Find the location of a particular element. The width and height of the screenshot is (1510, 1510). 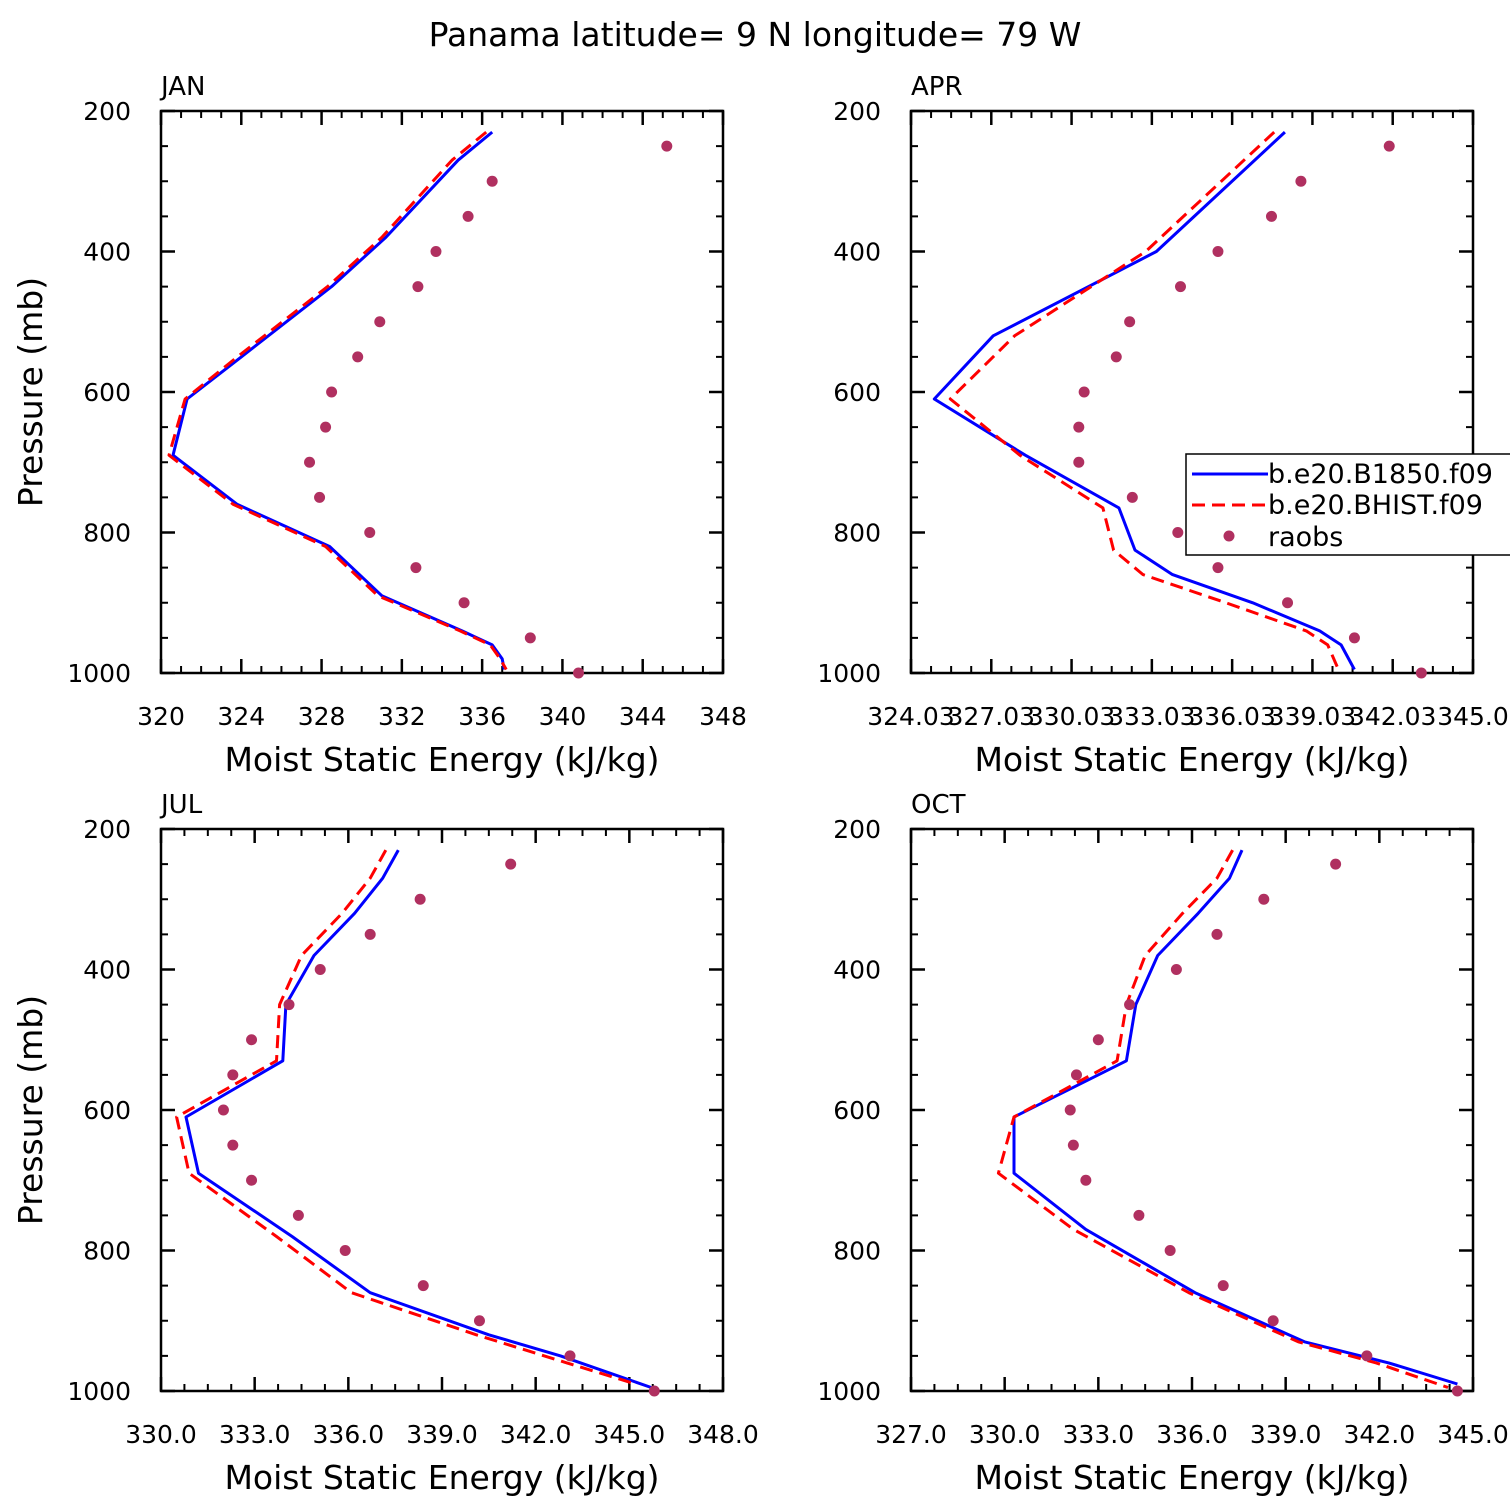

plot-frame-oct is located at coordinates (1192, 1110).